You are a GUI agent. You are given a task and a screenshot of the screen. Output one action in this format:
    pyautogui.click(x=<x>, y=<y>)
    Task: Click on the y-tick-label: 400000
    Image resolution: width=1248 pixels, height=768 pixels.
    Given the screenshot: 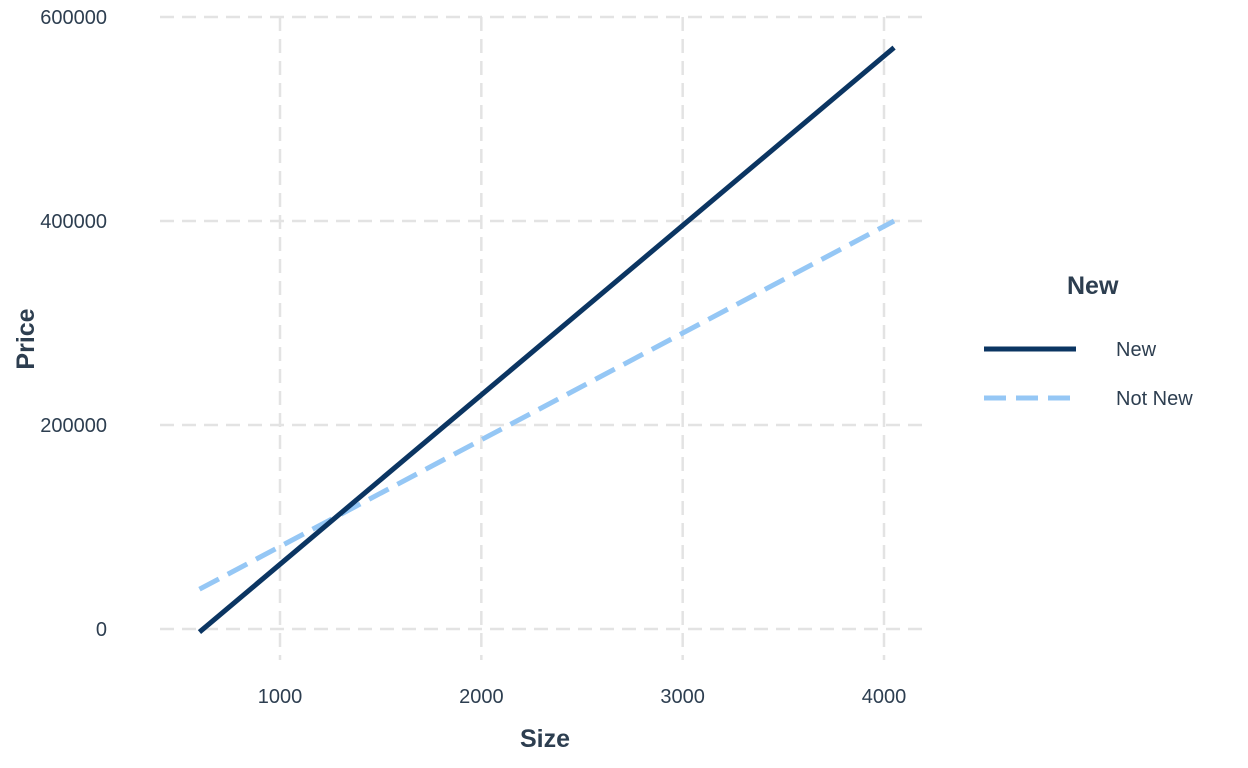 What is the action you would take?
    pyautogui.click(x=73, y=222)
    